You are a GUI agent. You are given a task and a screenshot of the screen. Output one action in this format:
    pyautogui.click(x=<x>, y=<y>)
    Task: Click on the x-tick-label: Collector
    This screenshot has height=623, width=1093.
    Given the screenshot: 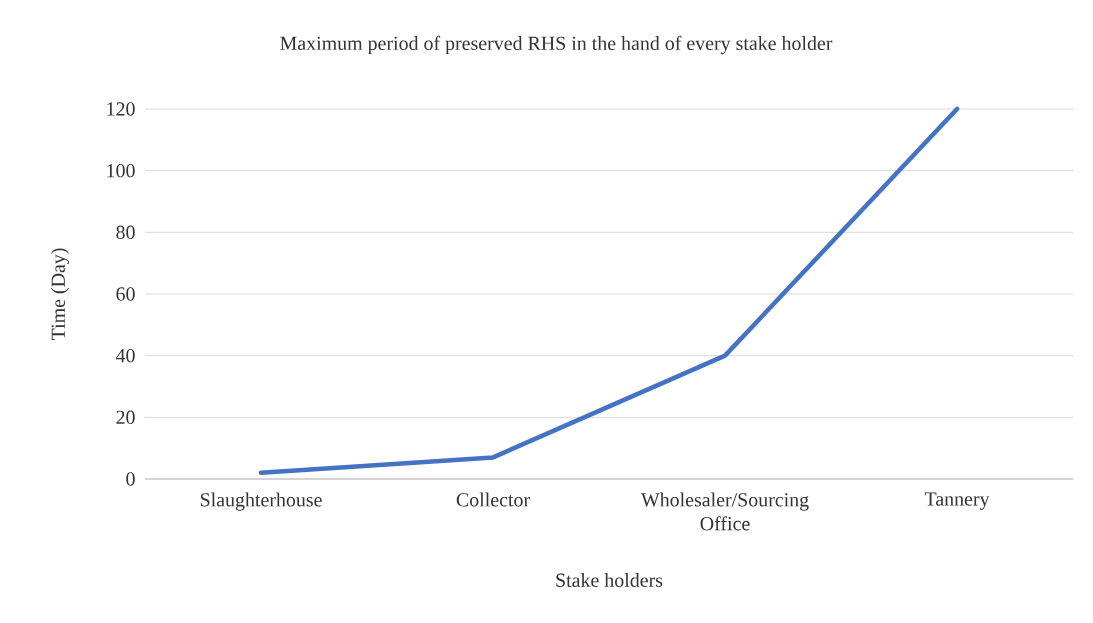 What is the action you would take?
    pyautogui.click(x=493, y=499)
    